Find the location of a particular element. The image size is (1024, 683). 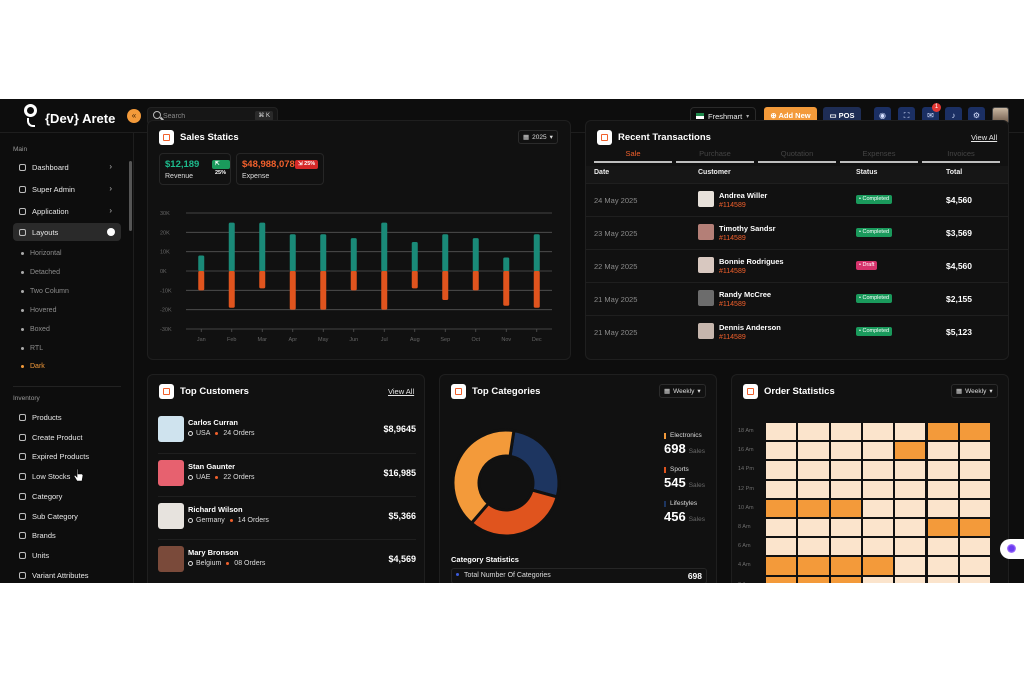

layout-option-dark: Dark is located at coordinates (33, 366).